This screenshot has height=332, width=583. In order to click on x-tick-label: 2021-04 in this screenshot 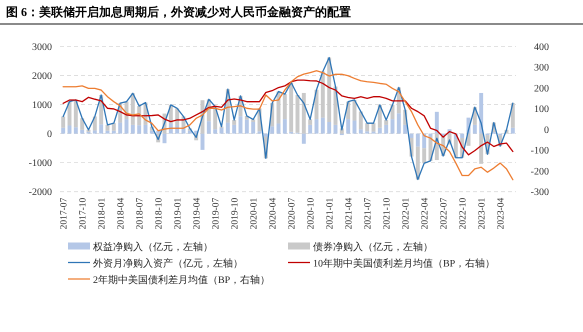, I will do `click(349, 213)`.